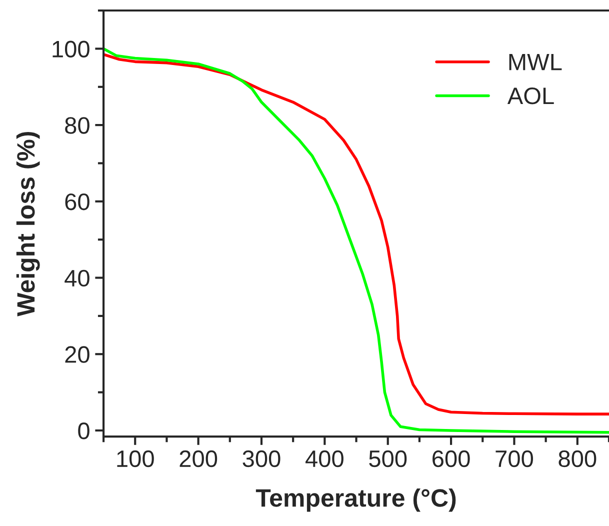 The width and height of the screenshot is (609, 526). Describe the element at coordinates (577, 459) in the screenshot. I see `x-tick-label: 800` at that location.